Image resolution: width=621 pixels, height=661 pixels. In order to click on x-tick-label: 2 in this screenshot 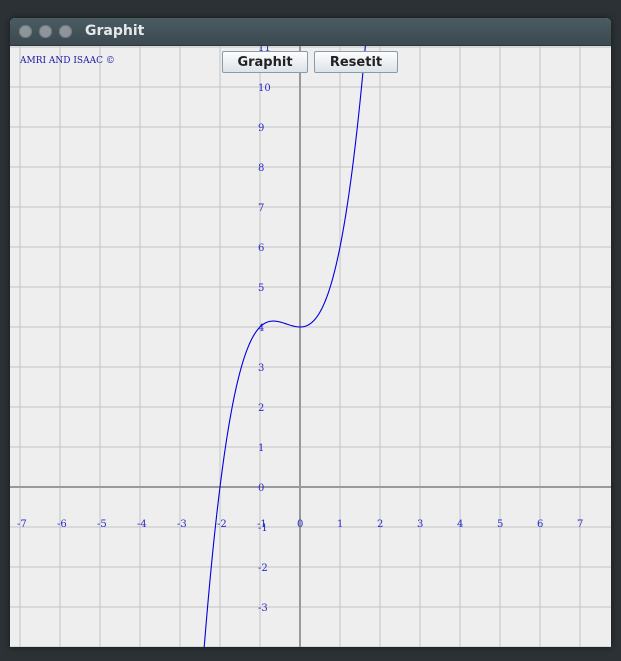, I will do `click(380, 524)`.